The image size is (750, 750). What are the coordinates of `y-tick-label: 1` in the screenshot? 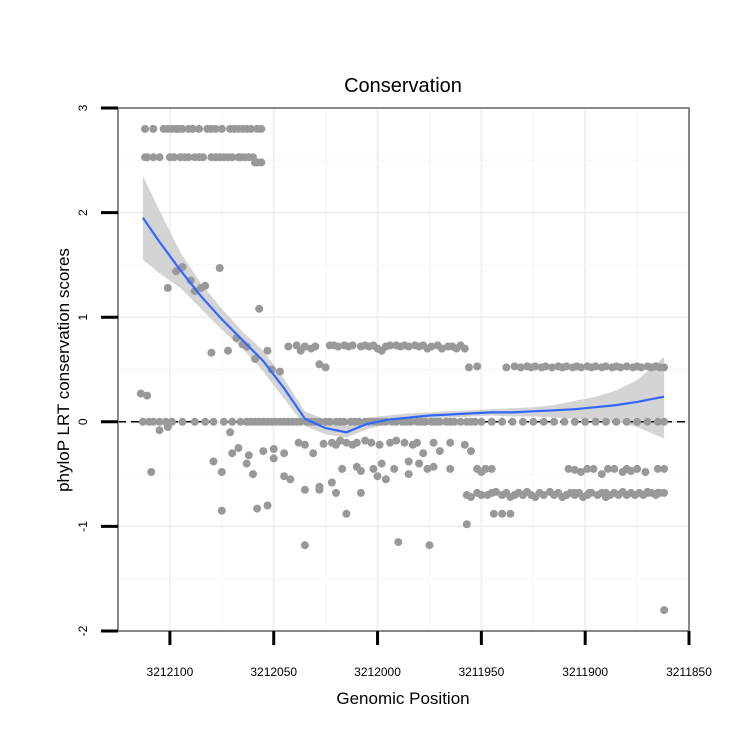 It's located at (83, 317).